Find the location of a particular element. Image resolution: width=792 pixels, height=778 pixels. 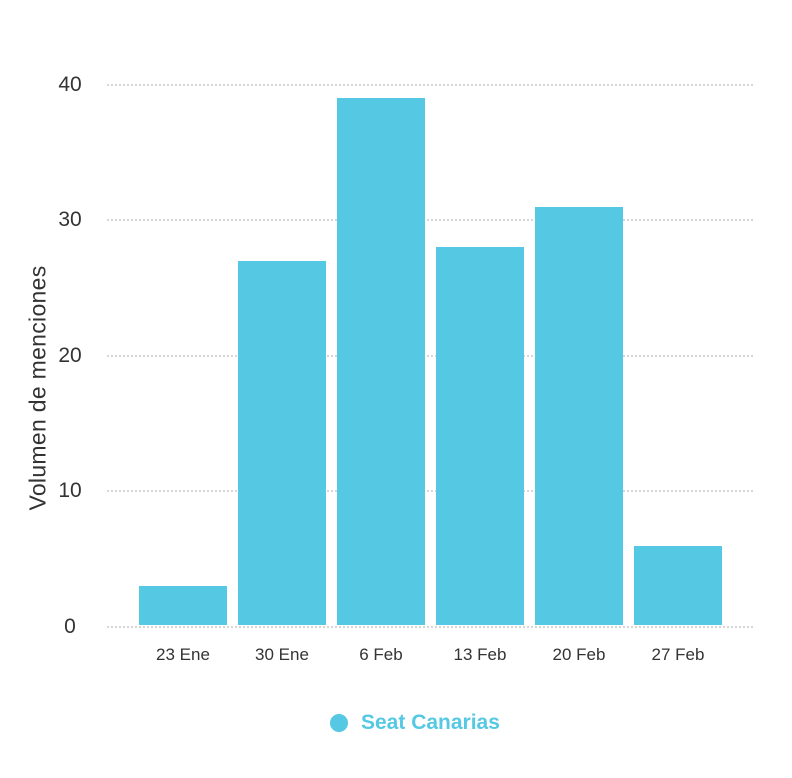

bar-20-feb is located at coordinates (579, 415).